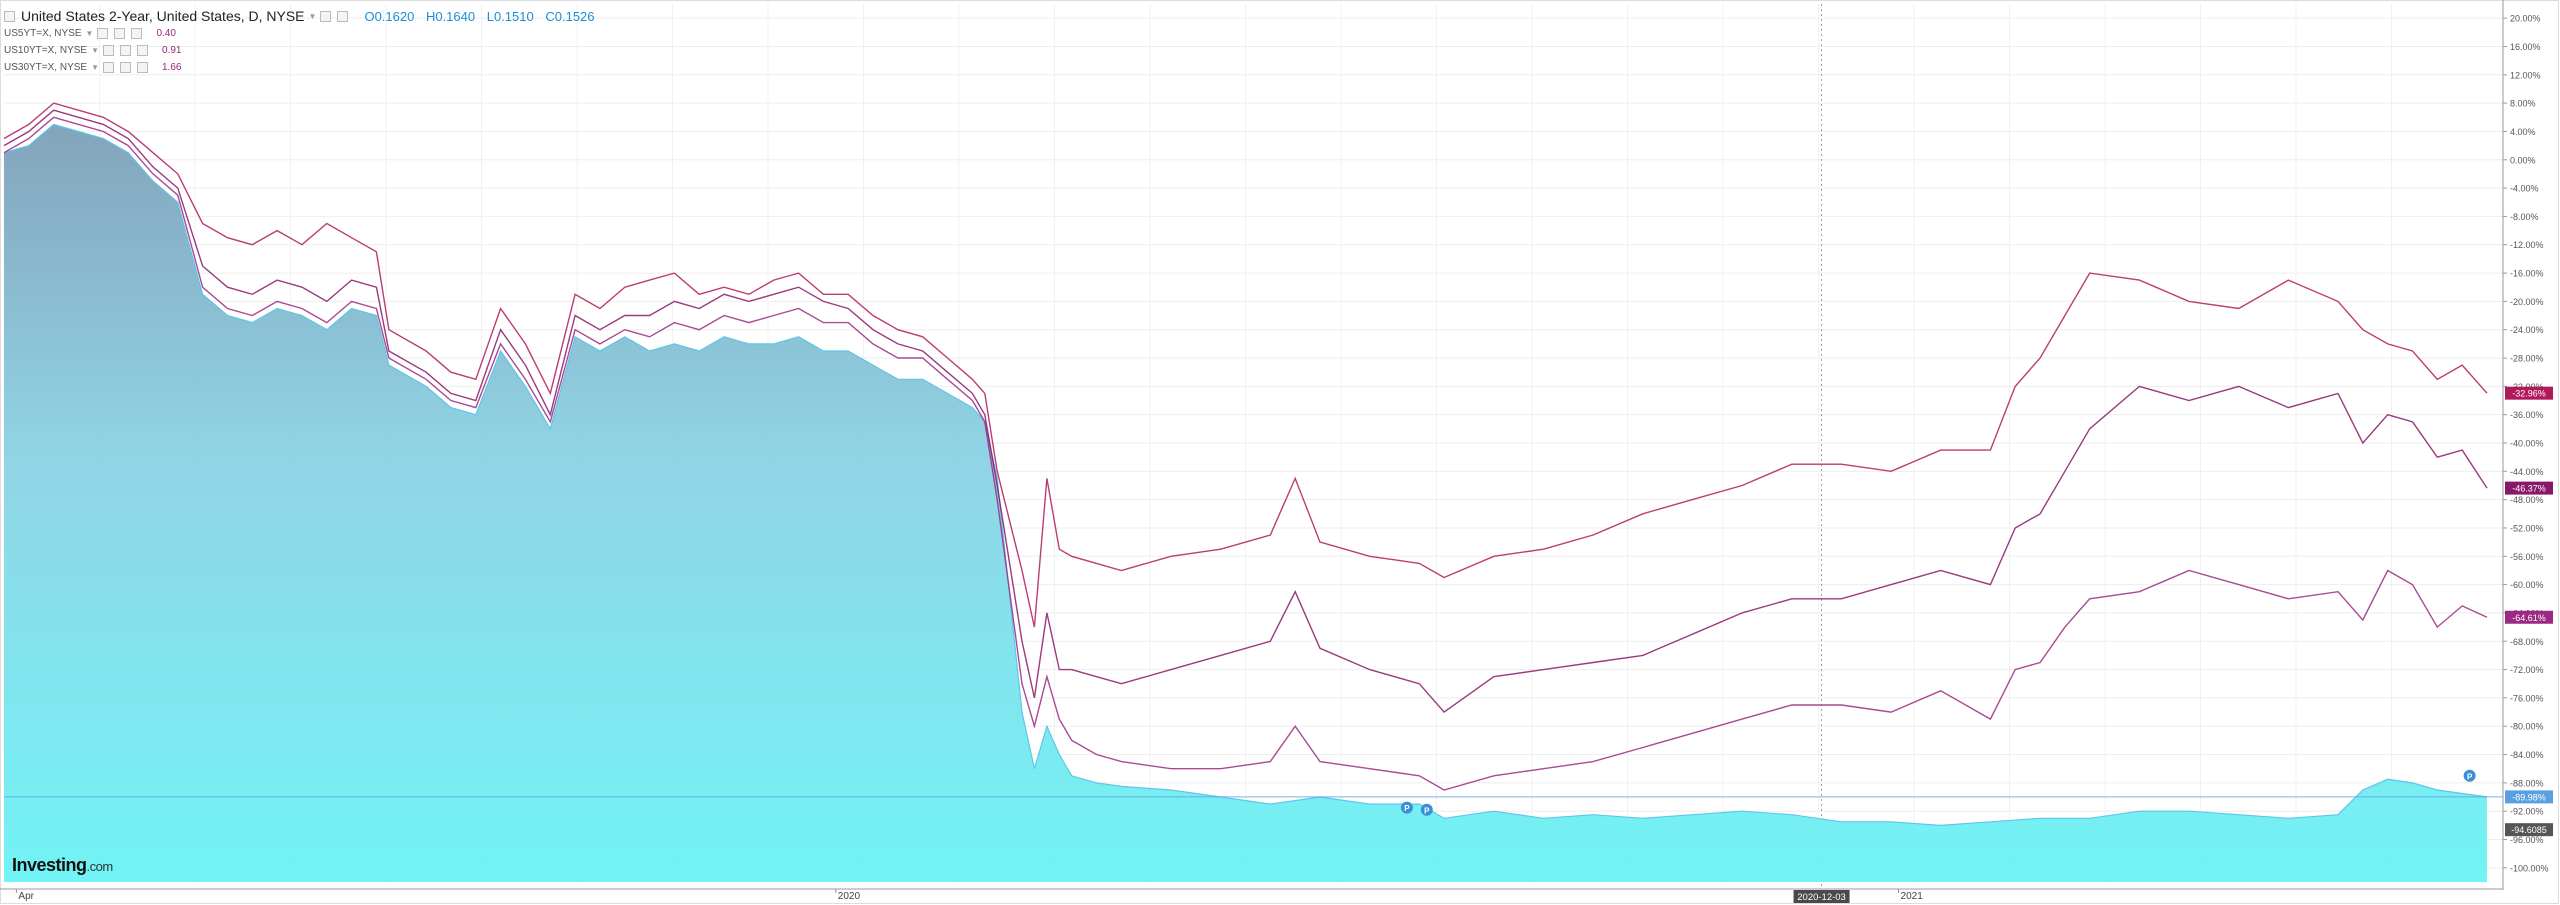  Describe the element at coordinates (303, 67) in the screenshot. I see `legend-row: US30YT=X, NYSE ▼ 1.66` at that location.